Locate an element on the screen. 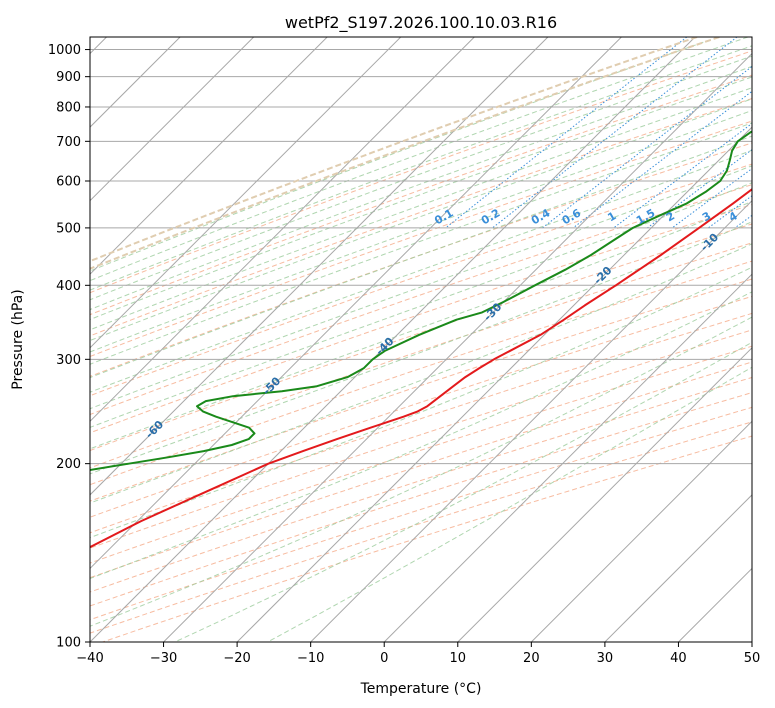 The width and height of the screenshot is (775, 708). moist-adiabat-label: 0 is located at coordinates (772, 212).